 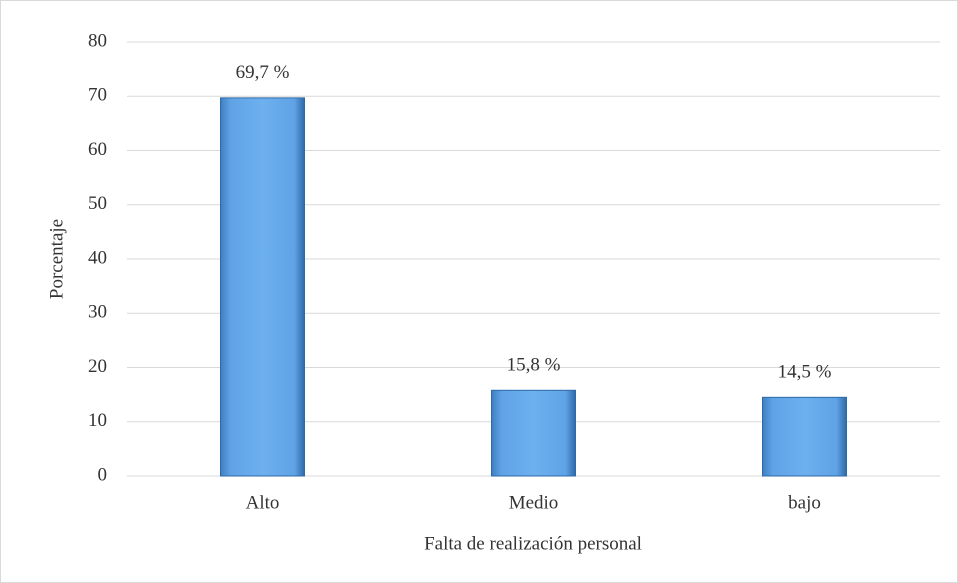 What do you see at coordinates (97, 95) in the screenshot?
I see `y-tick-label: 70` at bounding box center [97, 95].